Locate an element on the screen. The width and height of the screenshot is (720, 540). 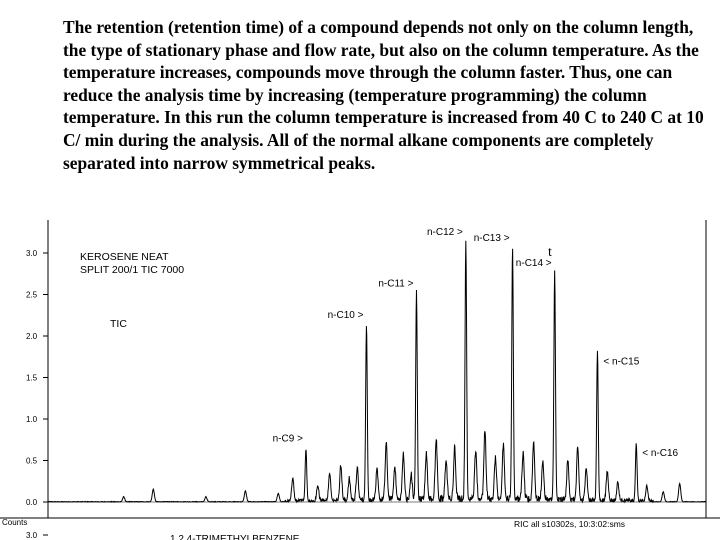
peak-label: < n-C16 is located at coordinates (660, 453).